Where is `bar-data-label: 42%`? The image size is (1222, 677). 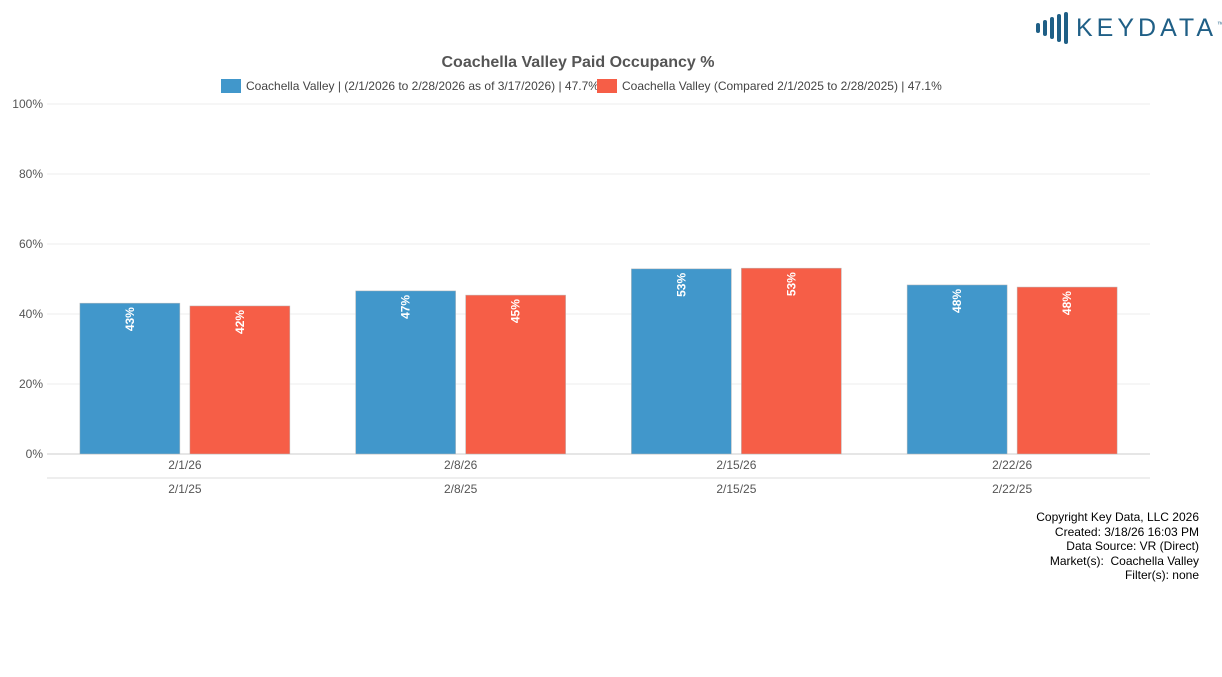
bar-data-label: 42% is located at coordinates (240, 322).